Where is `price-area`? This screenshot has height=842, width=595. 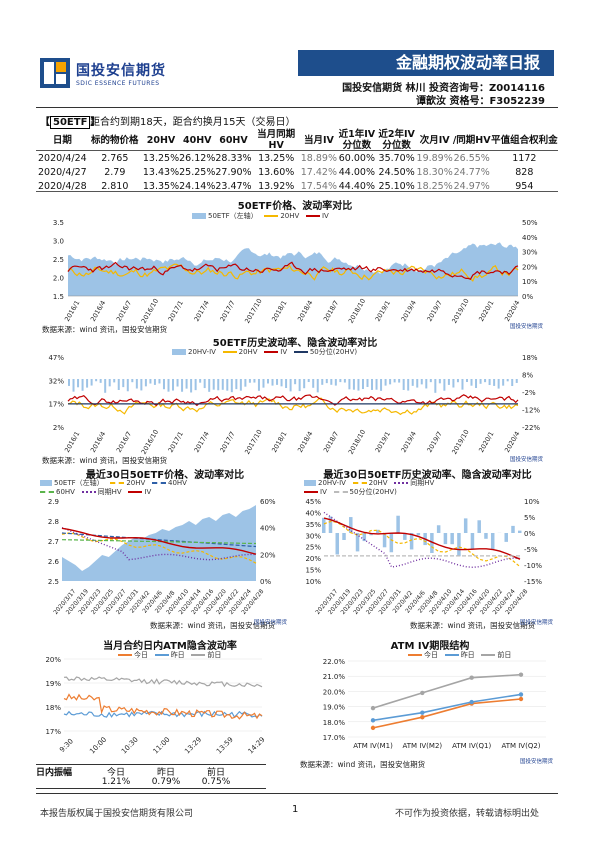
price-area is located at coordinates (293, 269).